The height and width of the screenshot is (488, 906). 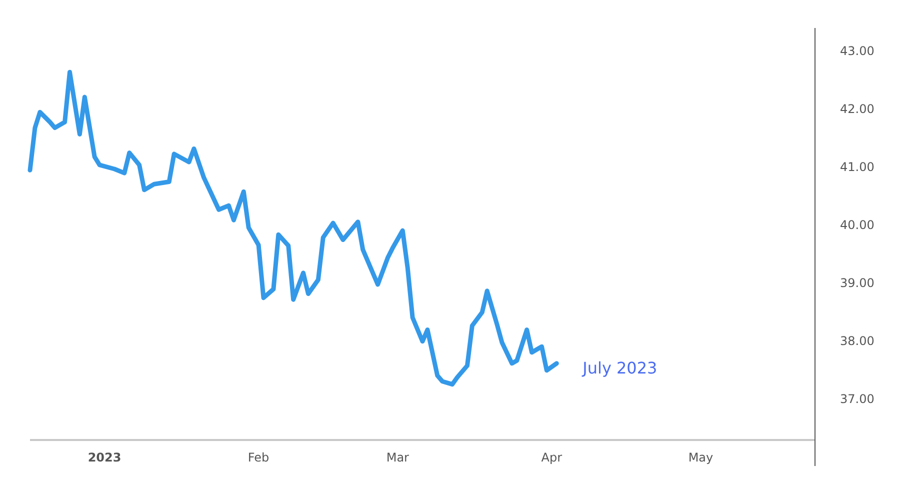 What do you see at coordinates (857, 399) in the screenshot?
I see `y-tick-label: 37.00` at bounding box center [857, 399].